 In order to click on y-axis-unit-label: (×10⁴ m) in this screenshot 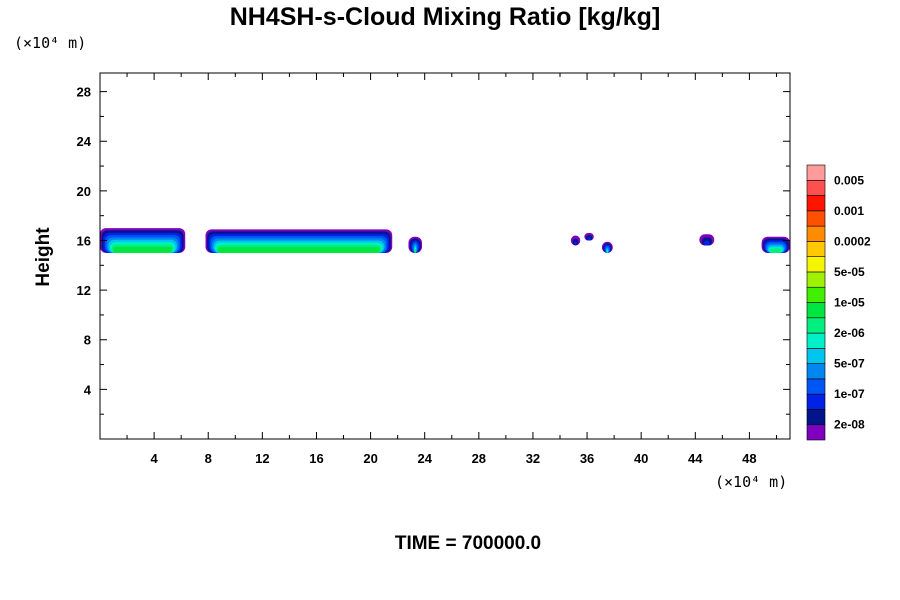, I will do `click(50, 43)`.